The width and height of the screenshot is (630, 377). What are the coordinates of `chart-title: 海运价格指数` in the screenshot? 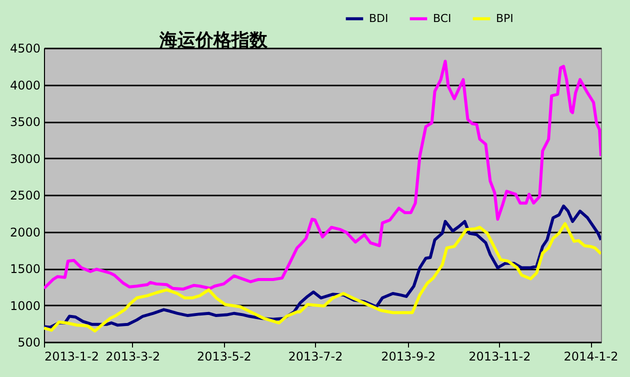 It's located at (213, 40).